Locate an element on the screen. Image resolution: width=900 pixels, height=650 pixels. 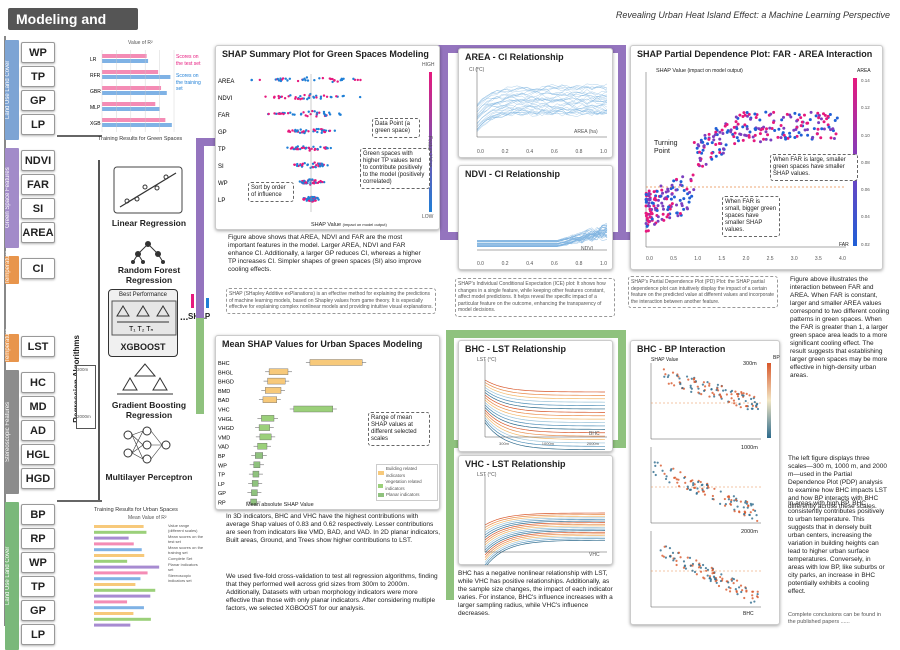
left-border is located at coordinates (5, 331).